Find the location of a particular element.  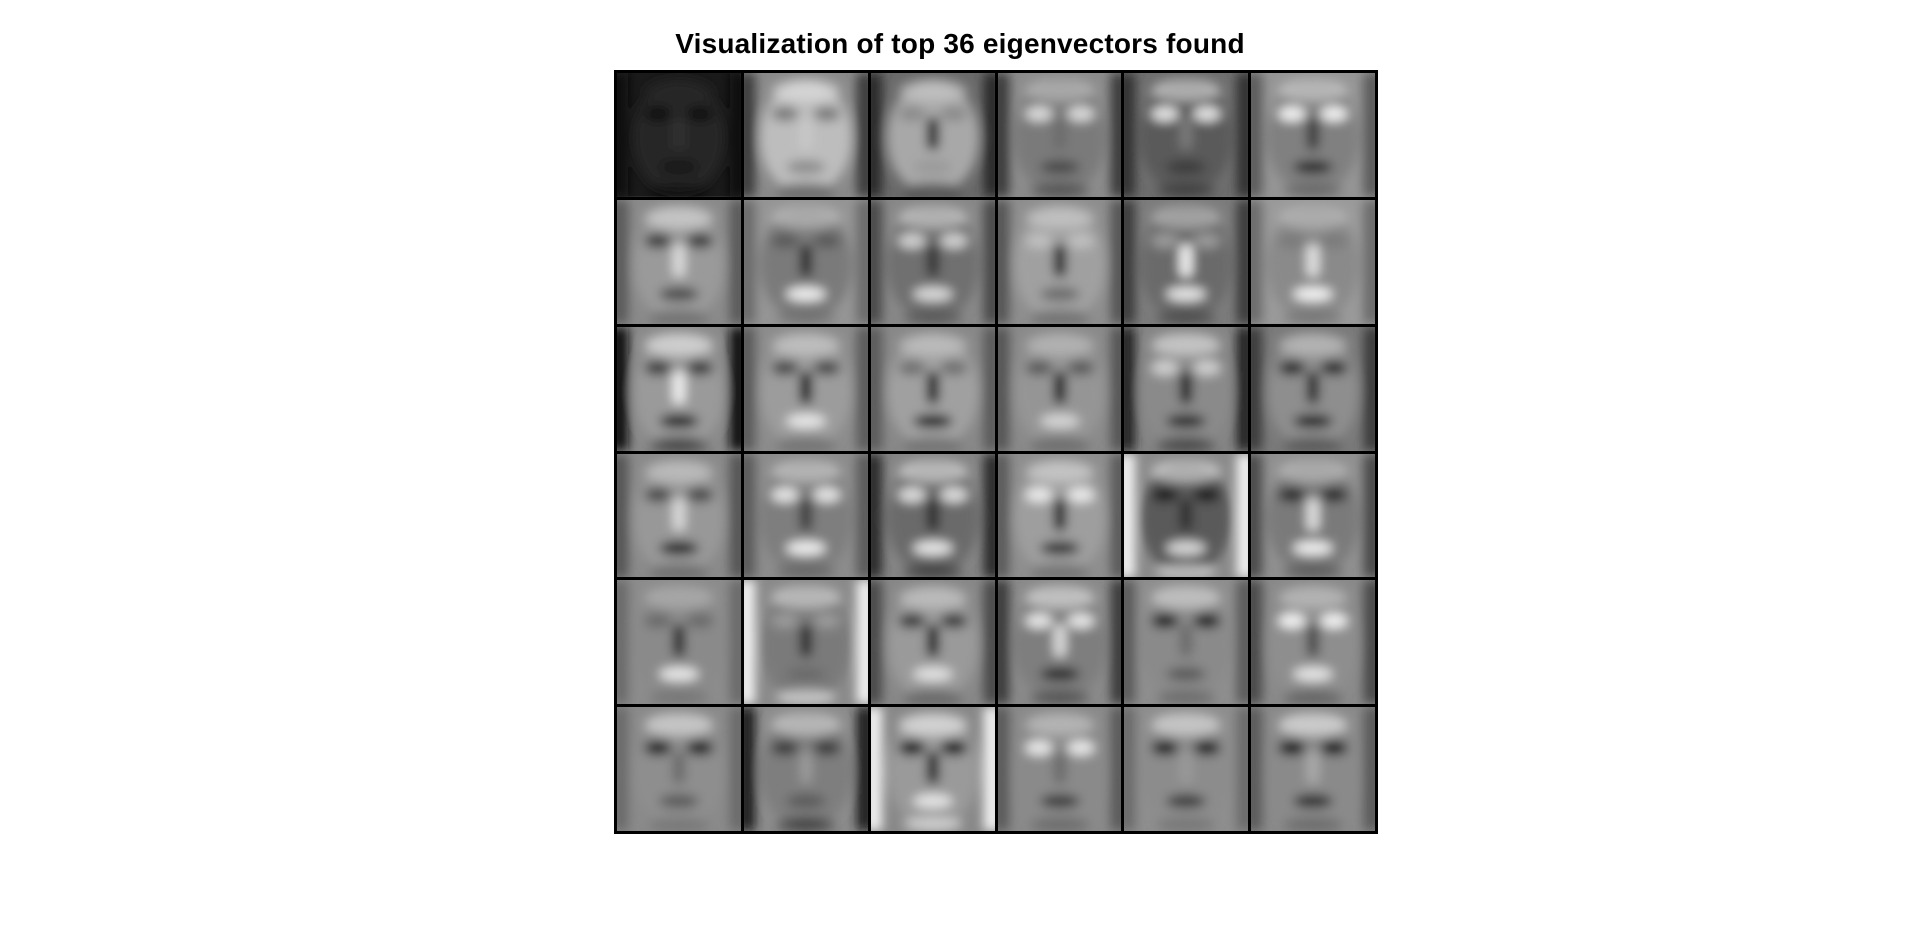

eigenvector-tile-r5-c4 is located at coordinates (1059, 642).